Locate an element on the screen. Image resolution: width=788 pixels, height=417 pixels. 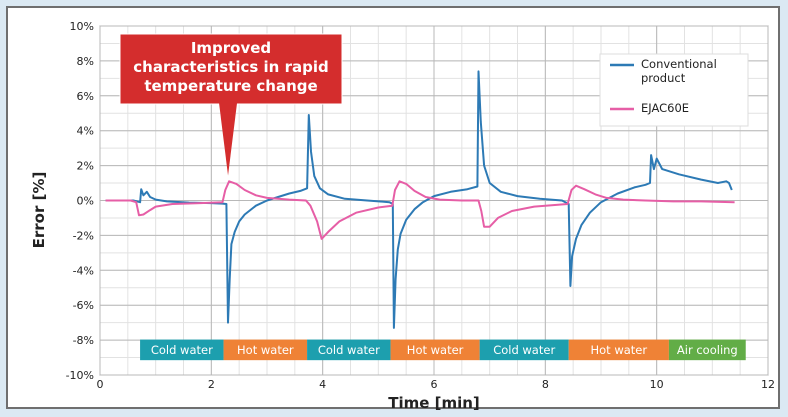
y-tick-label: -10% is located at coordinates (80, 375).